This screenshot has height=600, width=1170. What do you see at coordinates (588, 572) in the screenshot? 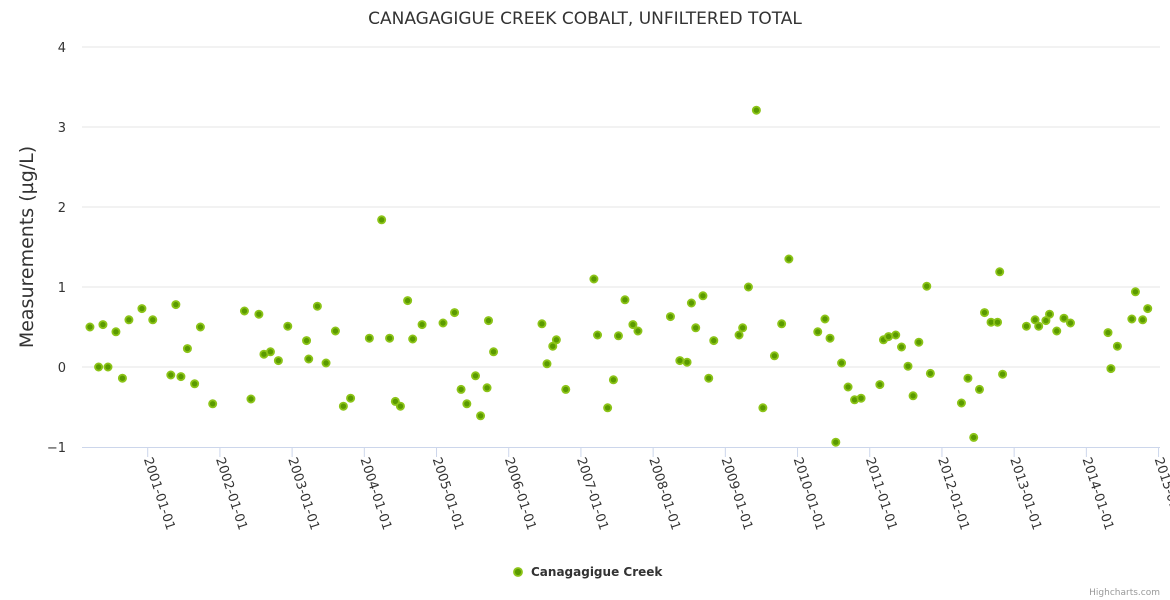
I see `legend-item: Canagagigue Creek` at bounding box center [588, 572].